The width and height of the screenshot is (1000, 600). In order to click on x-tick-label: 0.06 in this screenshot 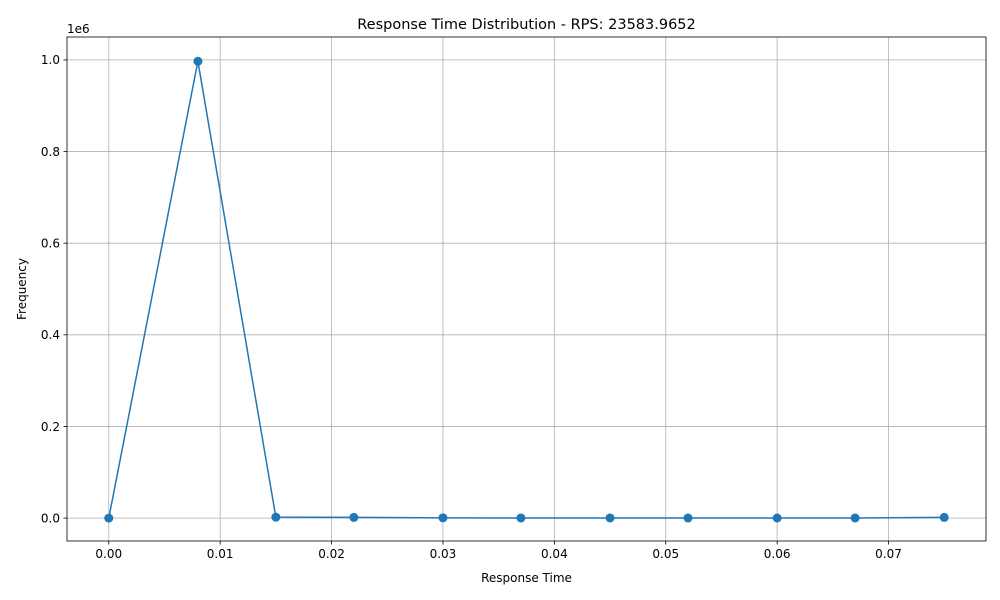, I will do `click(777, 554)`.